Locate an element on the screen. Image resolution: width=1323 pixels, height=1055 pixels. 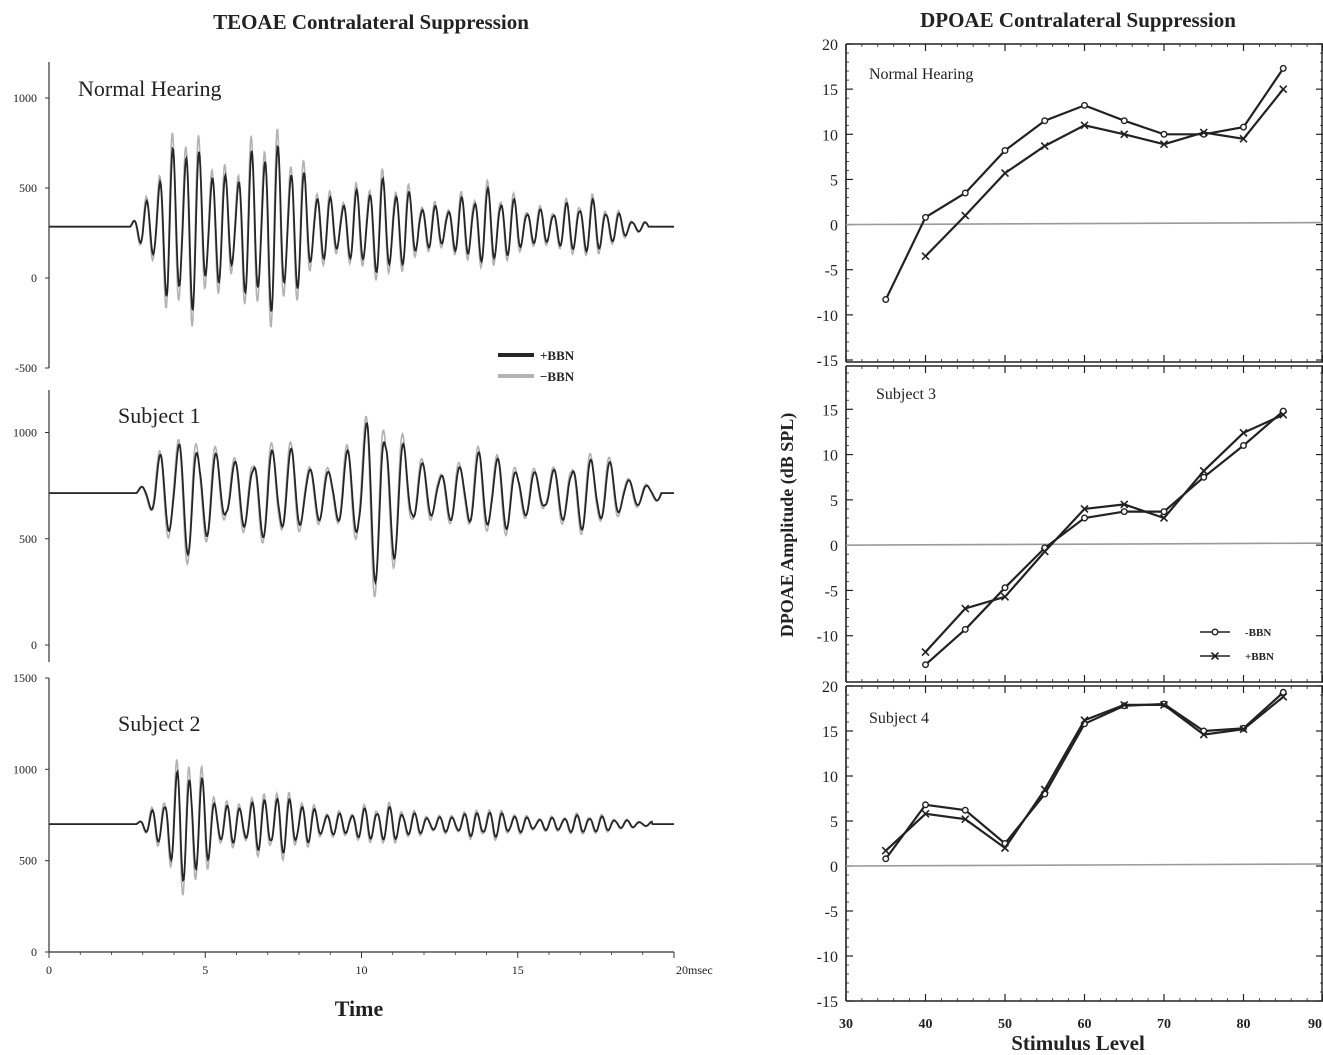
dpoae-legend-marker-x is located at coordinates (1215, 656).